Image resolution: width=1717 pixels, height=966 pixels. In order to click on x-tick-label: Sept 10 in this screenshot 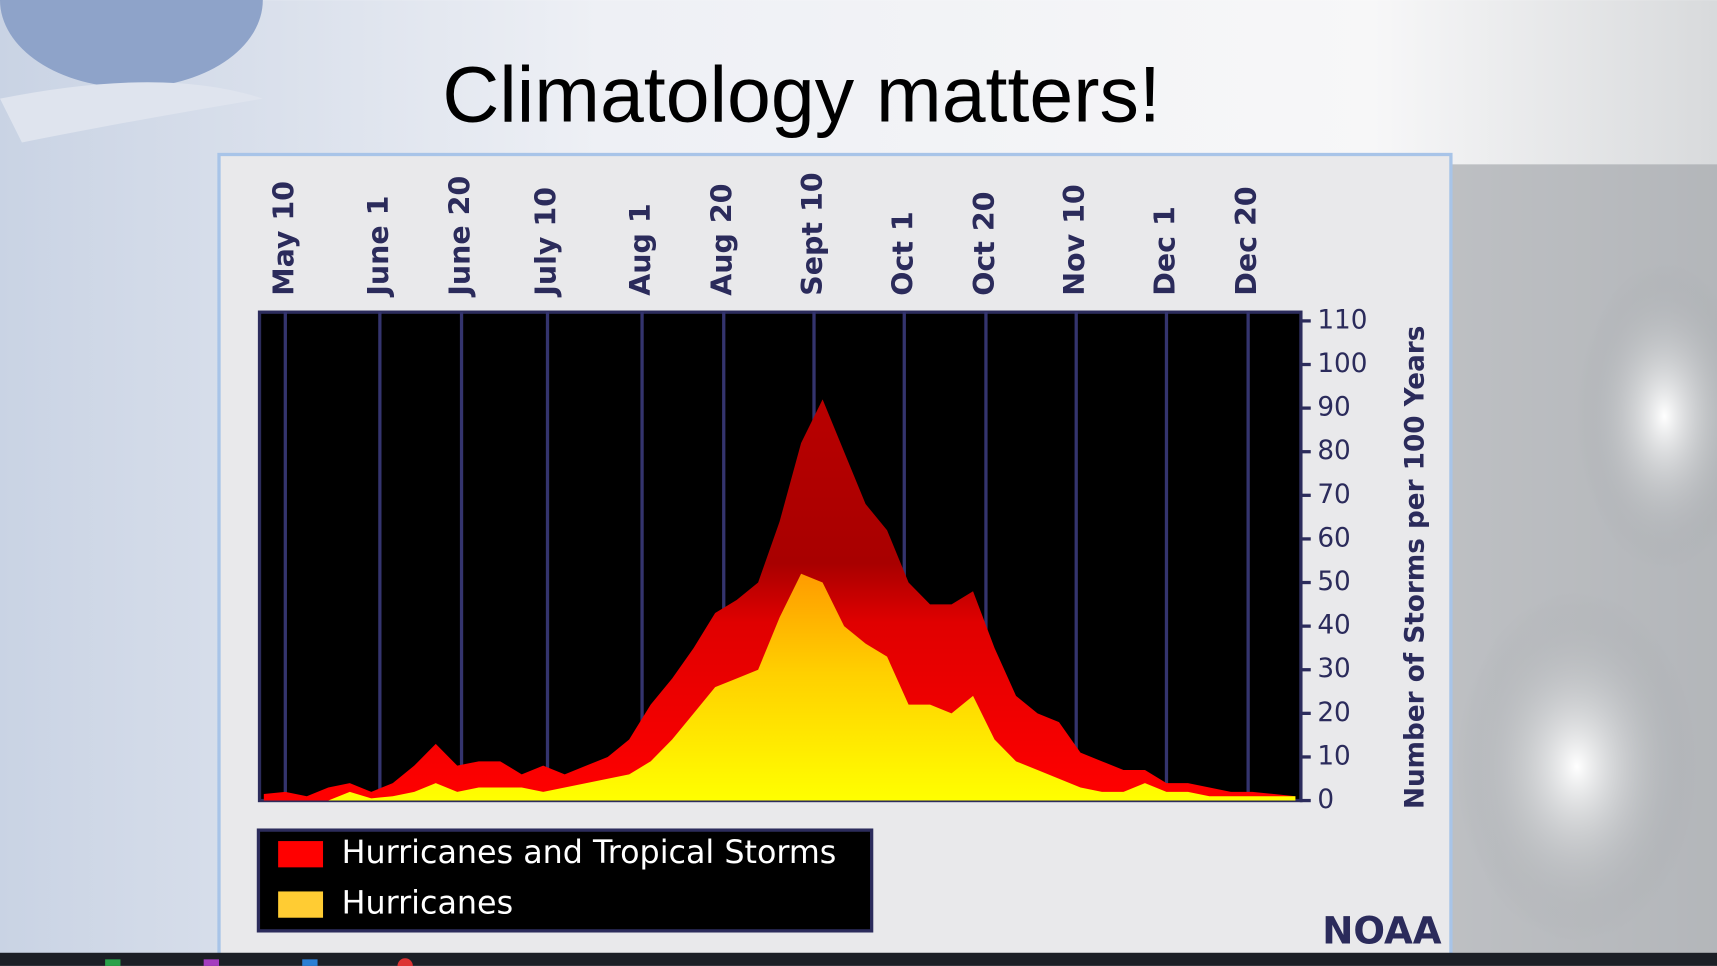, I will do `click(812, 233)`.